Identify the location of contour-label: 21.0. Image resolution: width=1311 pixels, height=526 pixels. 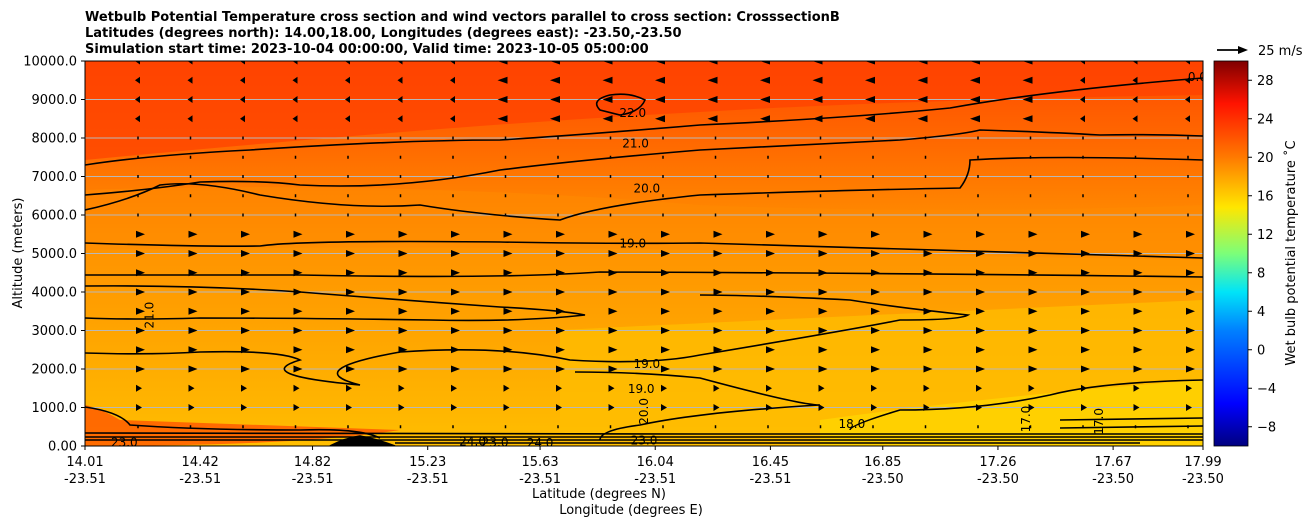
(150, 315).